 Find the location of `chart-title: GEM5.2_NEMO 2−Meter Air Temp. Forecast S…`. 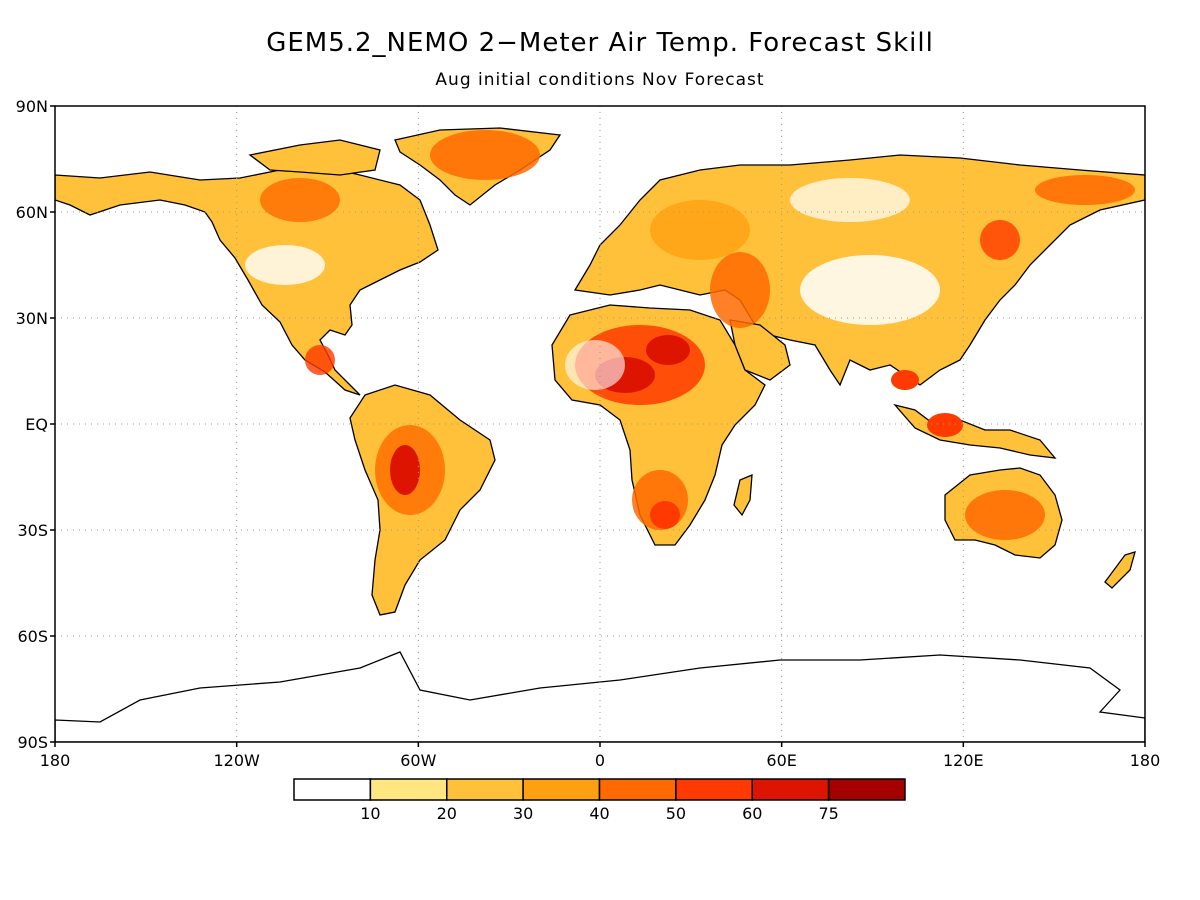

chart-title: GEM5.2_NEMO 2−Meter Air Temp. Forecast S… is located at coordinates (600, 43).